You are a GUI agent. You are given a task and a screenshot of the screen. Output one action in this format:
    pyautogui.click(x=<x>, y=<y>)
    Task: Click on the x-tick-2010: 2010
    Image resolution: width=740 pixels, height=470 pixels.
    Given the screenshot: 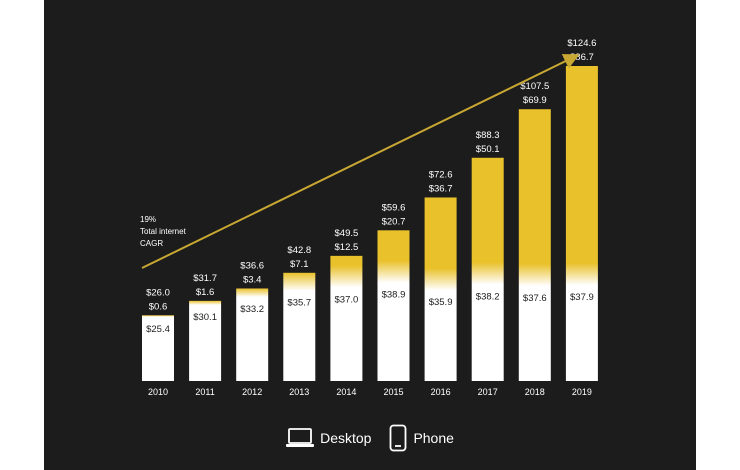 What is the action you would take?
    pyautogui.click(x=158, y=392)
    